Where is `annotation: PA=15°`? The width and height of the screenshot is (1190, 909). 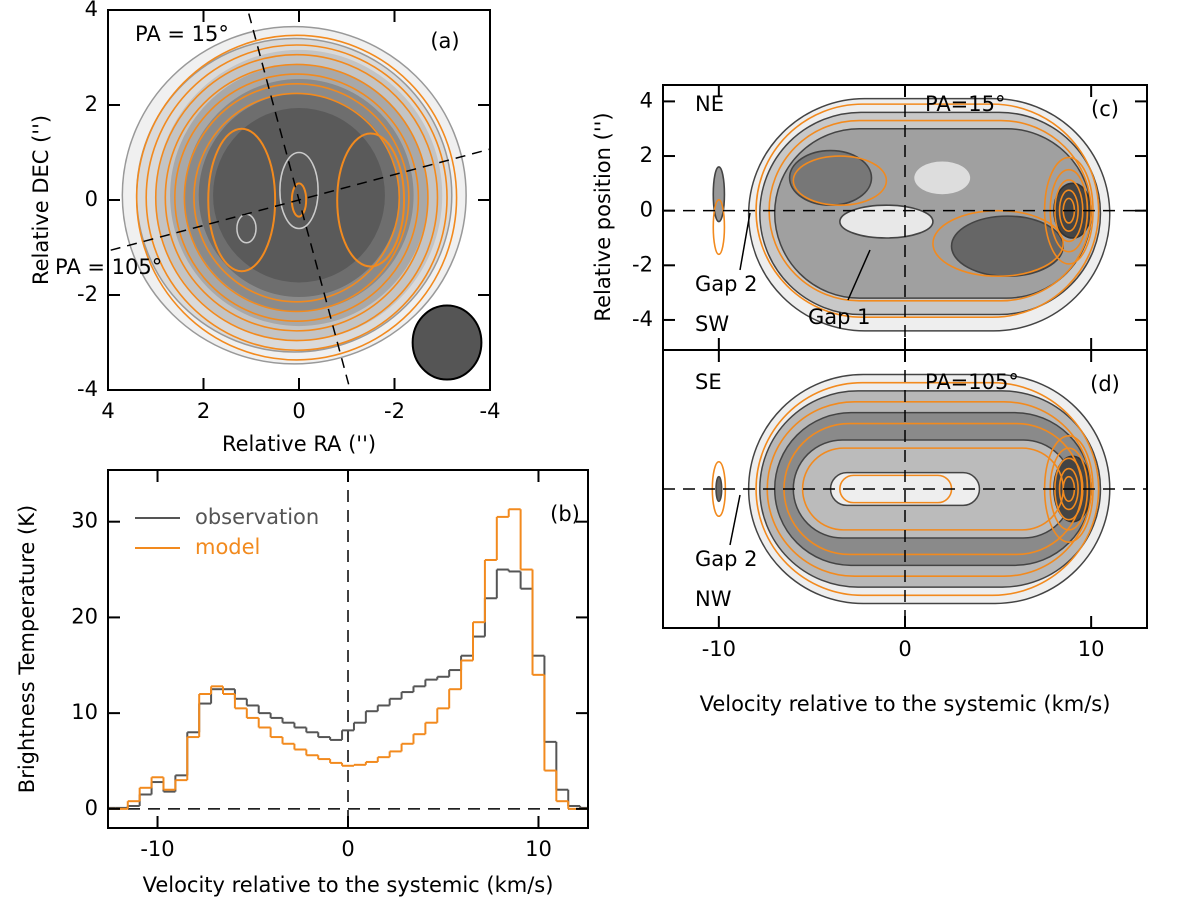
annotation: PA=15° is located at coordinates (965, 104).